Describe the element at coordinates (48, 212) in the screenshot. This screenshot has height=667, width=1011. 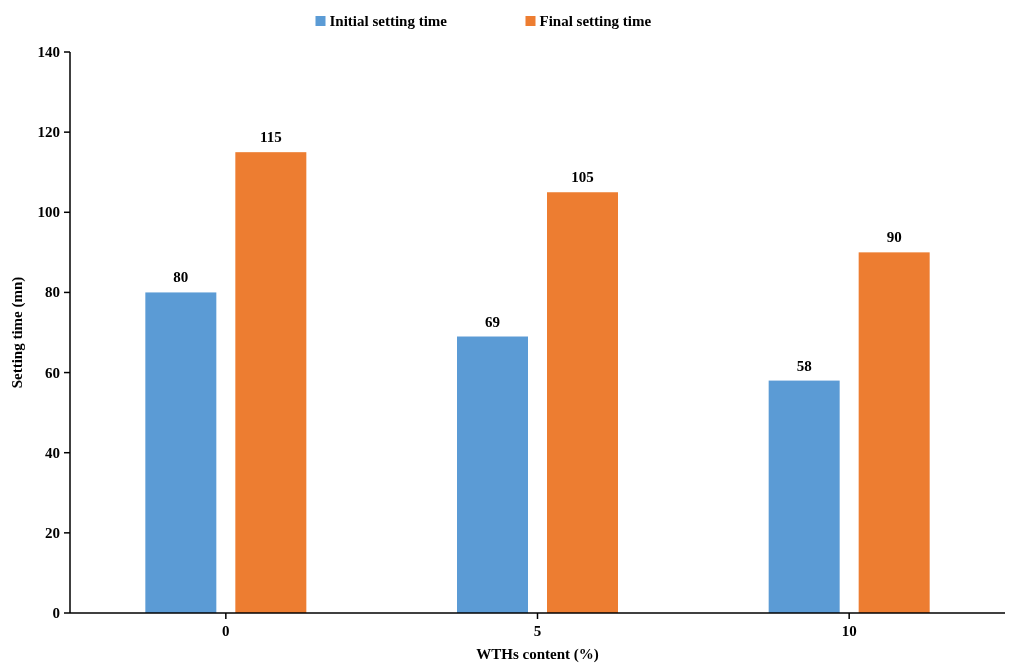
I see `y-tick-label: 100` at that location.